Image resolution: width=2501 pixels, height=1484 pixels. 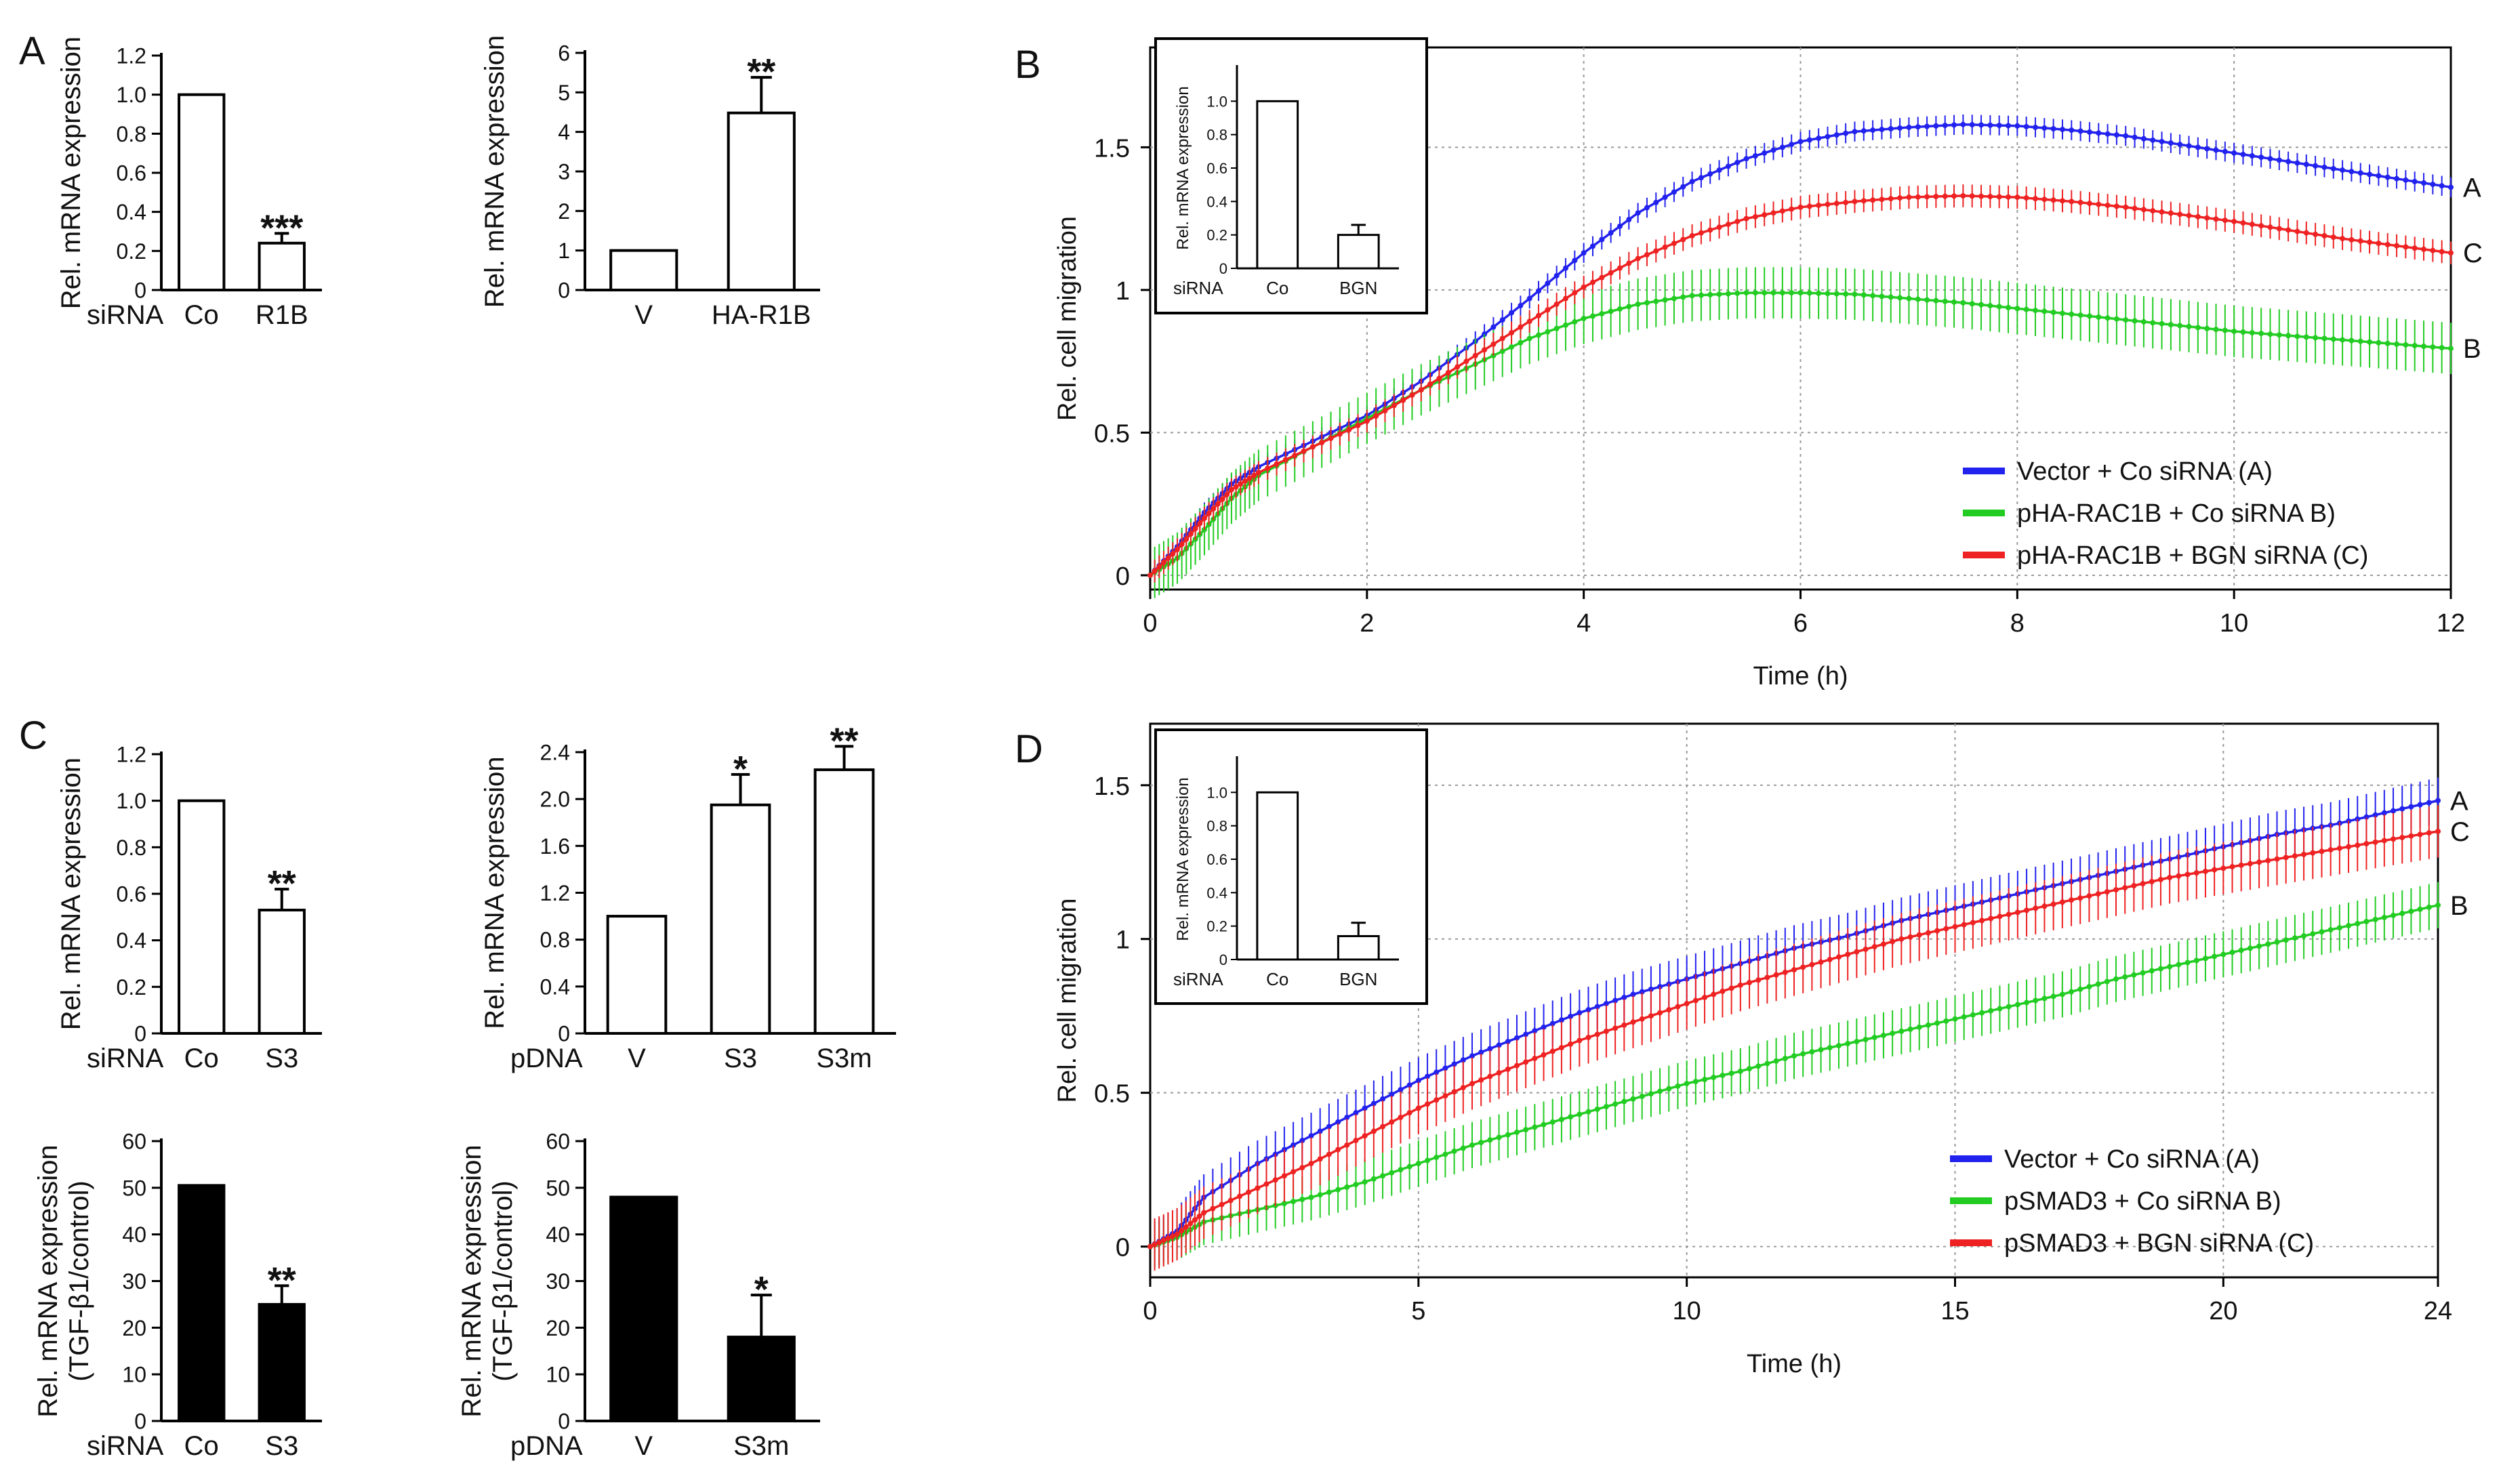 What do you see at coordinates (495, 892) in the screenshot?
I see `y-axis-title: Rel. mRNA expression` at bounding box center [495, 892].